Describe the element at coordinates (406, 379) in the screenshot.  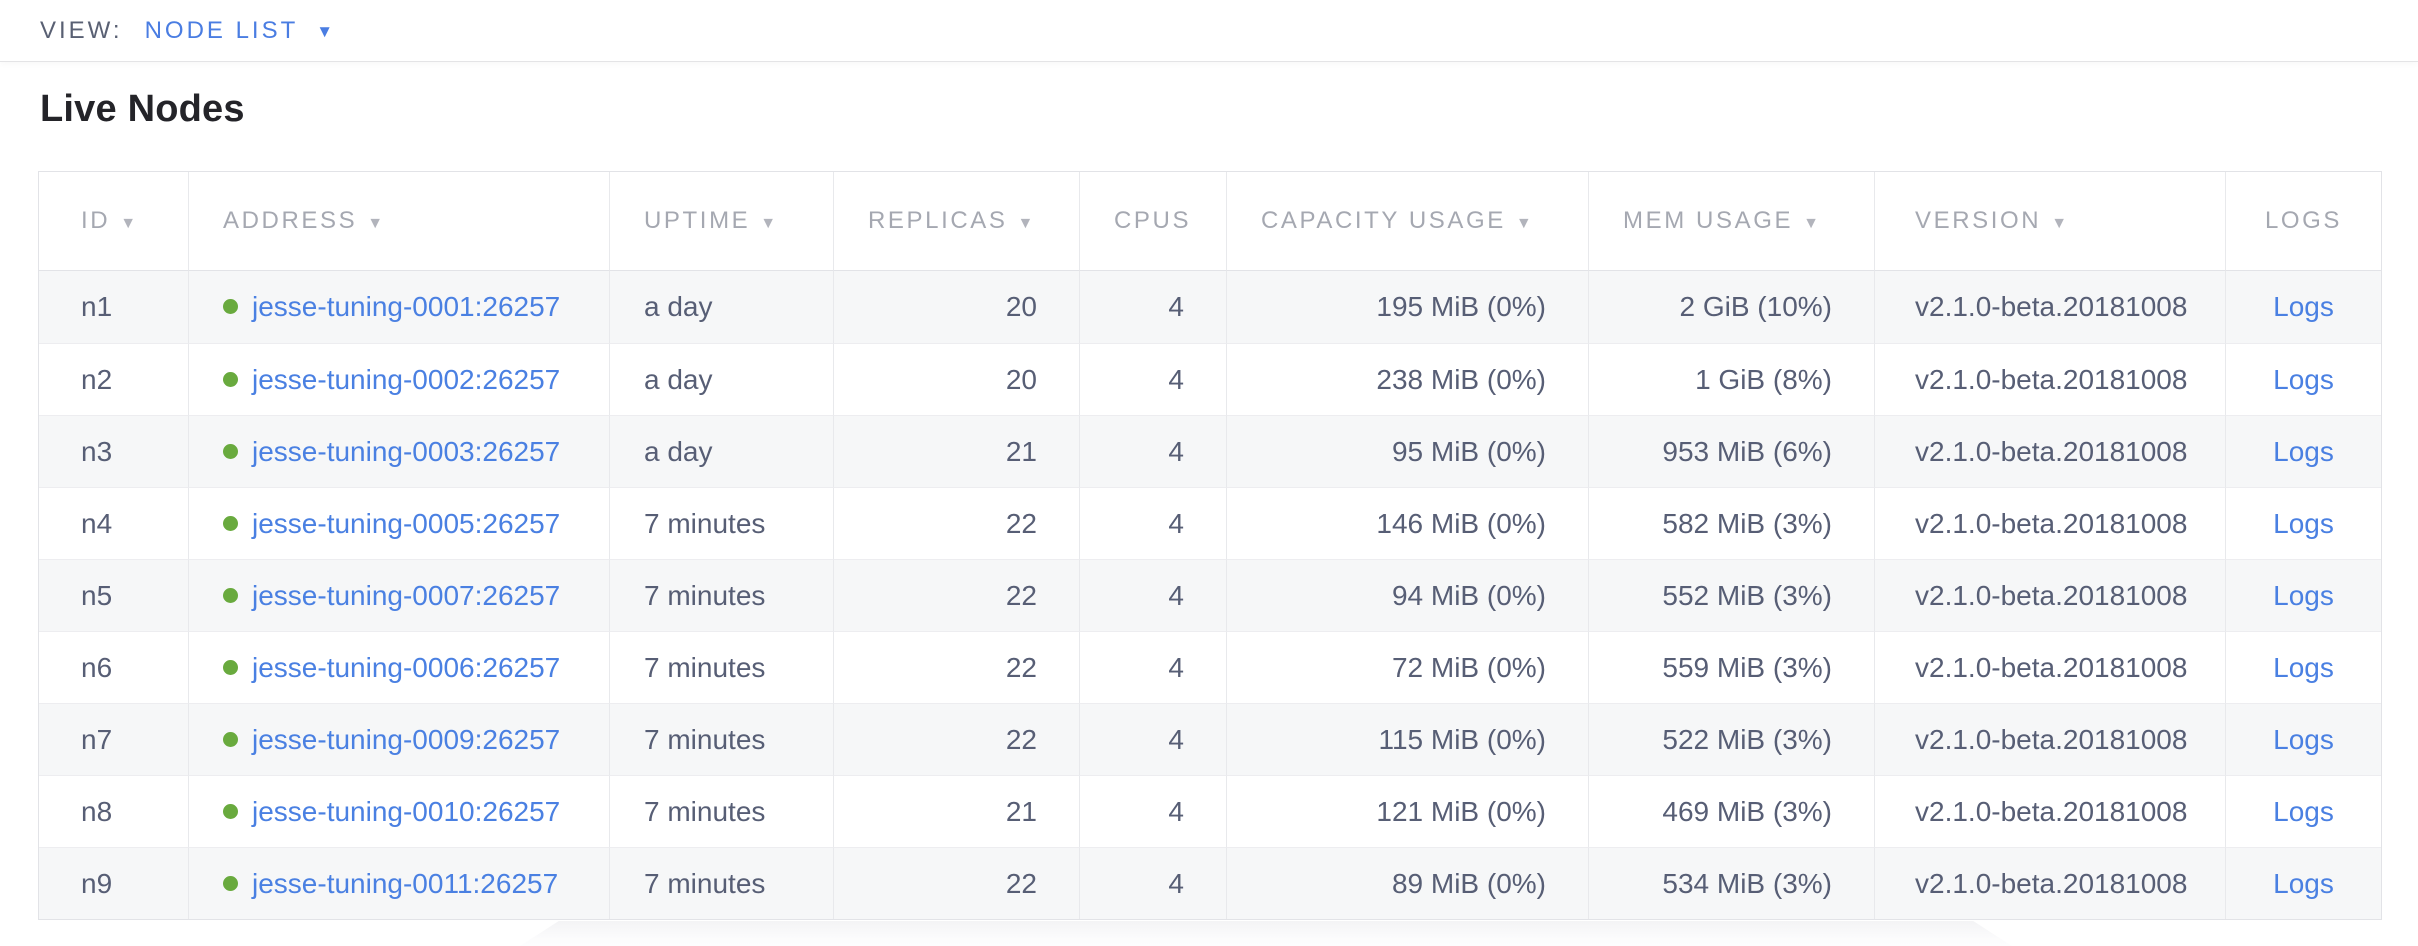
I see `node-address-link: jesse-tuning-0002:26257` at that location.